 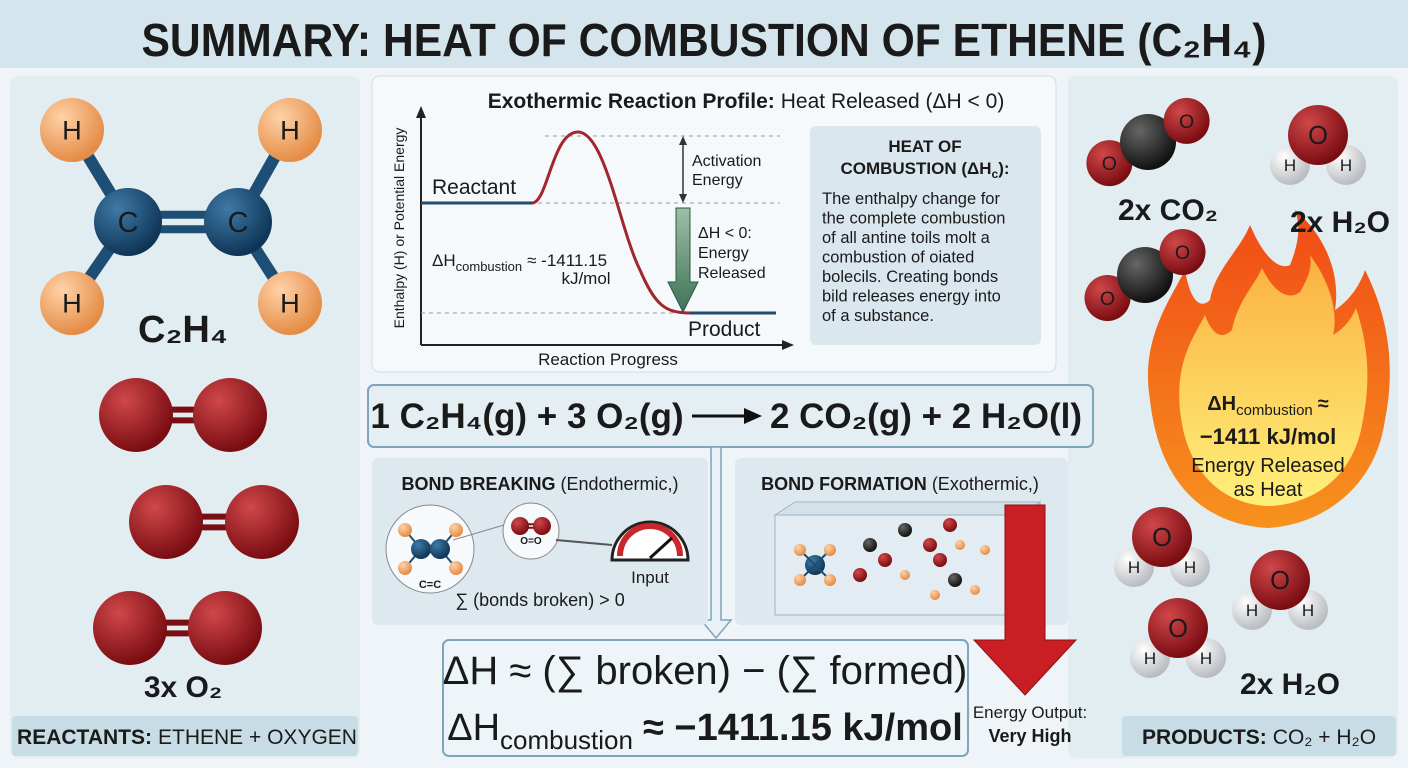 I want to click on definition-title-sub: c, so click(x=995, y=174).